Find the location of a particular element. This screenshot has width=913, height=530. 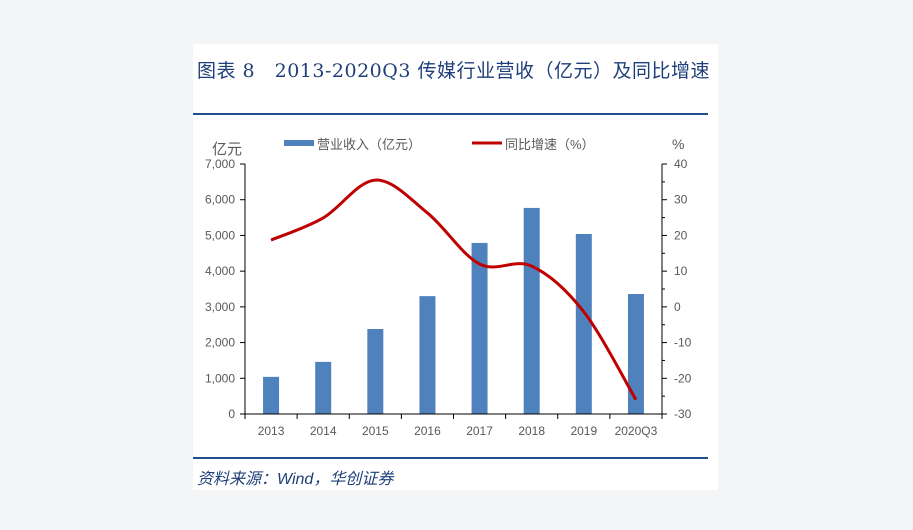

legend-bar-swatch is located at coordinates (299, 143).